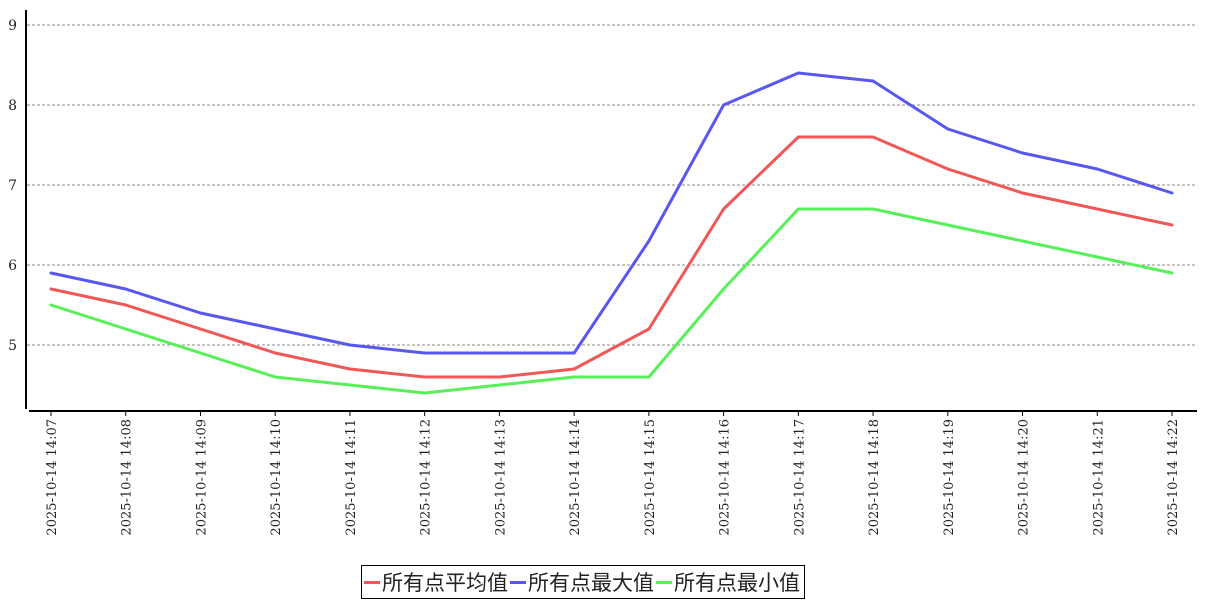 The width and height of the screenshot is (1207, 600). I want to click on x-tick-label: 2025-10-14 14:14, so click(575, 477).